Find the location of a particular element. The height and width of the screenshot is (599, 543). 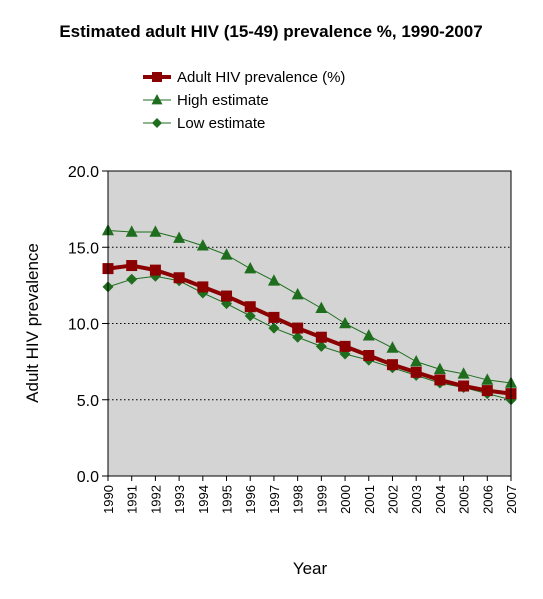

x-tick-label: 2000 is located at coordinates (345, 499).